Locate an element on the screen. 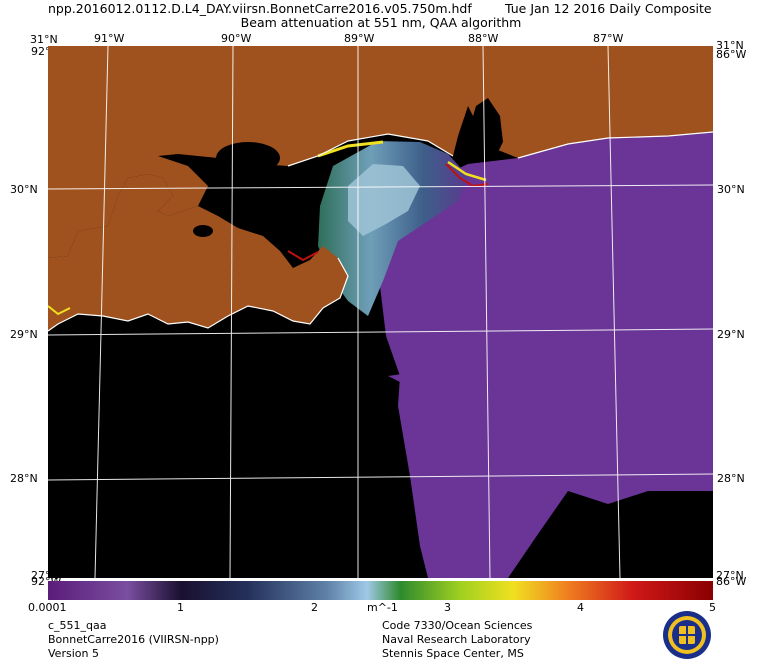  colorbar-tick: 4 is located at coordinates (580, 607).